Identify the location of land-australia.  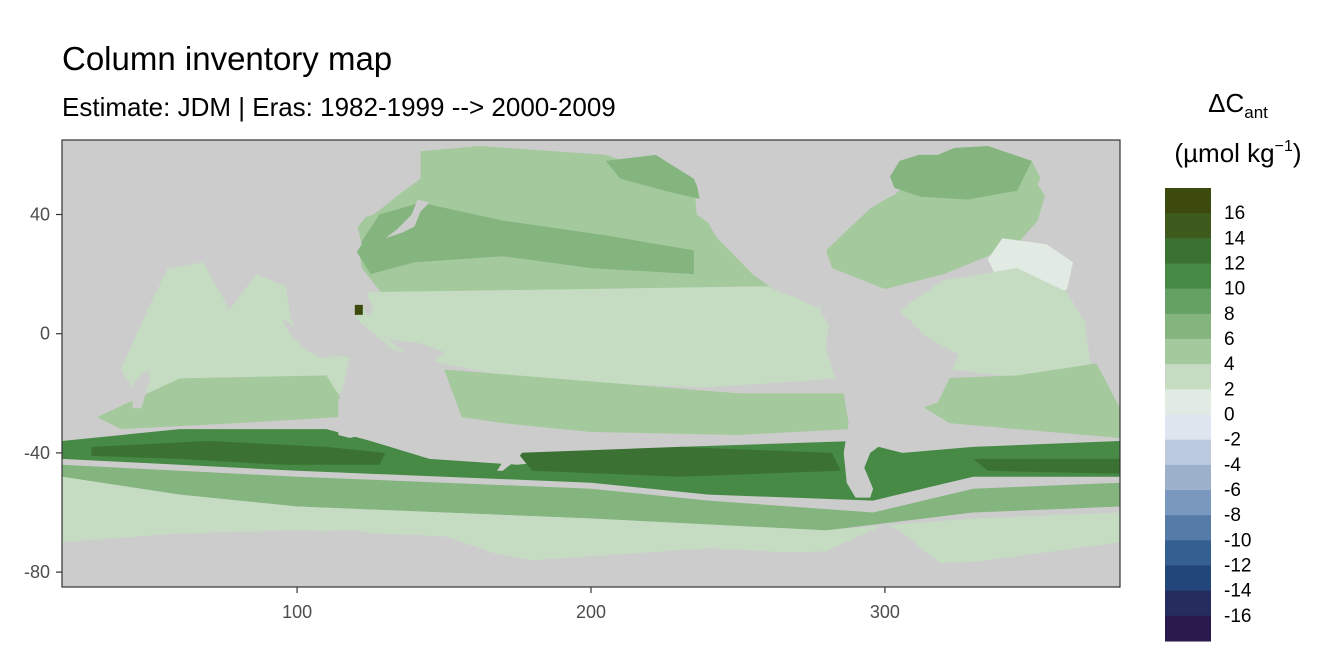
(395, 408).